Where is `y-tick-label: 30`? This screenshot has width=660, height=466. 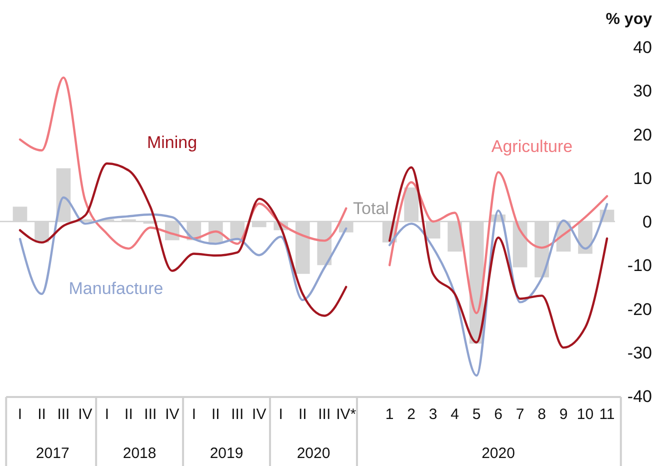 y-tick-label: 30 is located at coordinates (642, 91).